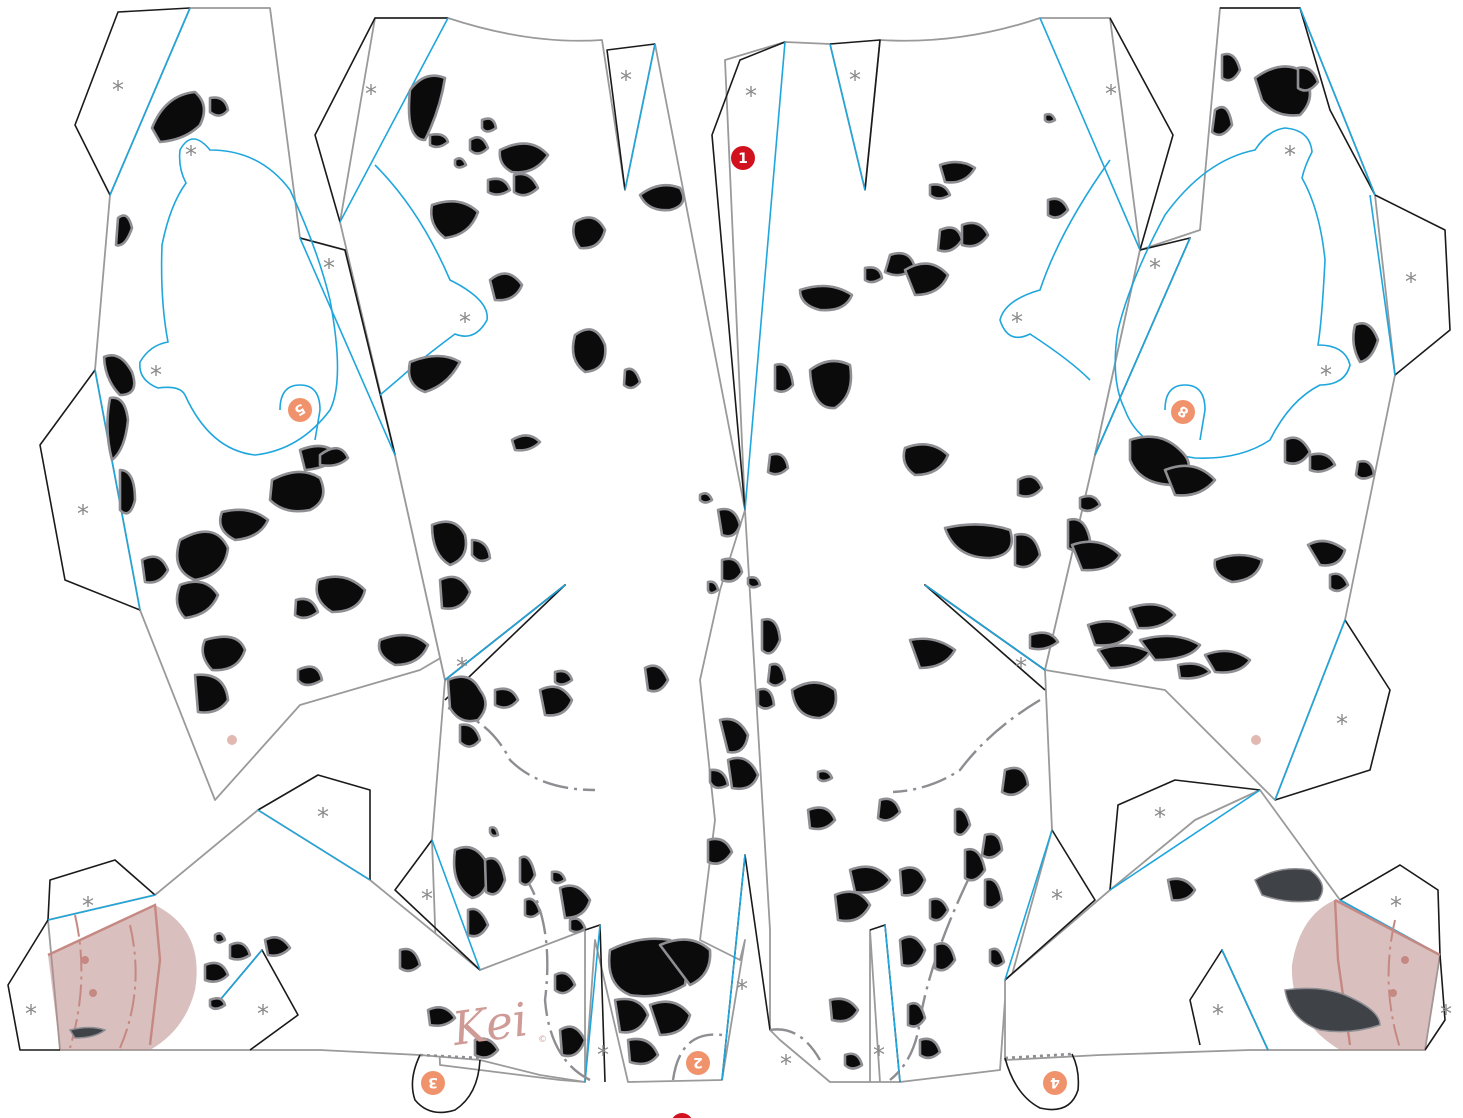 Image resolution: width=1463 pixels, height=1118 pixels. I want to click on right-ear-inner-outline, so click(1232, 293).